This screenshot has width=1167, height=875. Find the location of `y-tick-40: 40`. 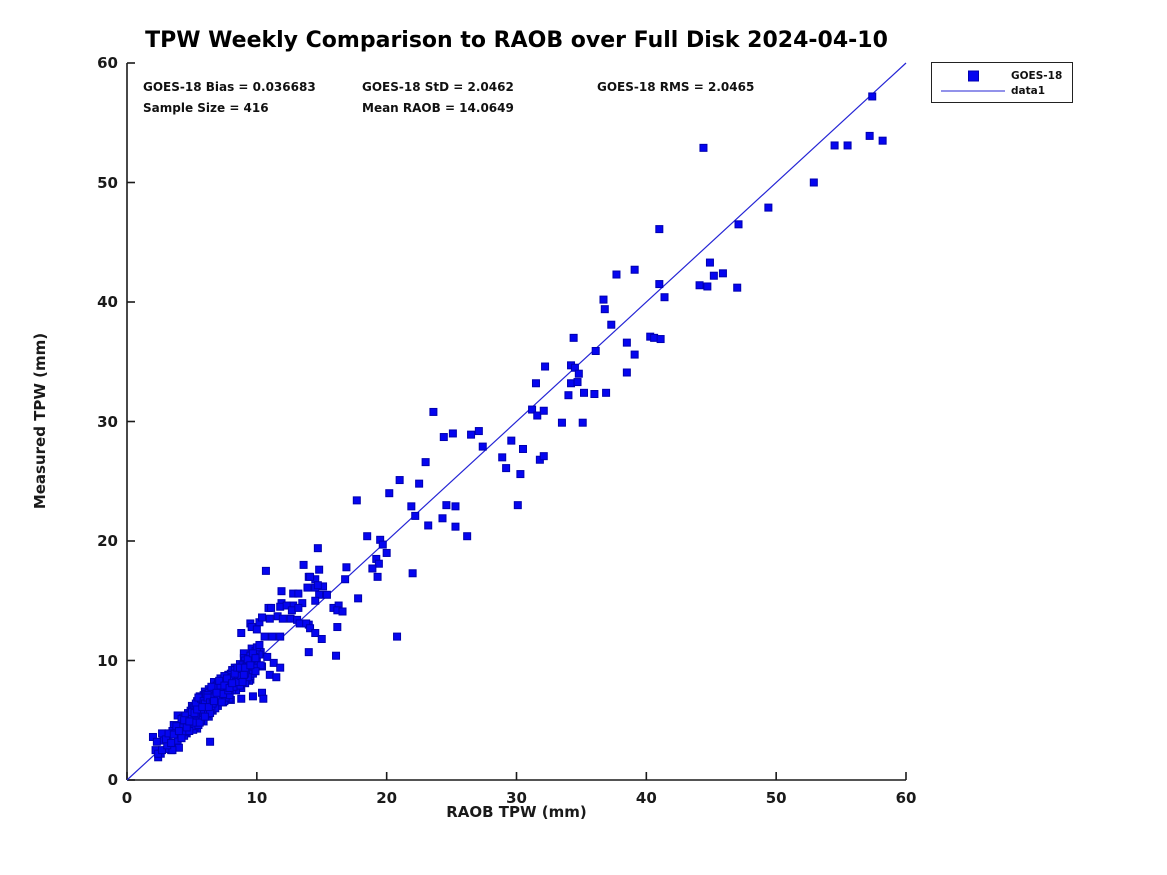

y-tick-40: 40 is located at coordinates (107, 302).